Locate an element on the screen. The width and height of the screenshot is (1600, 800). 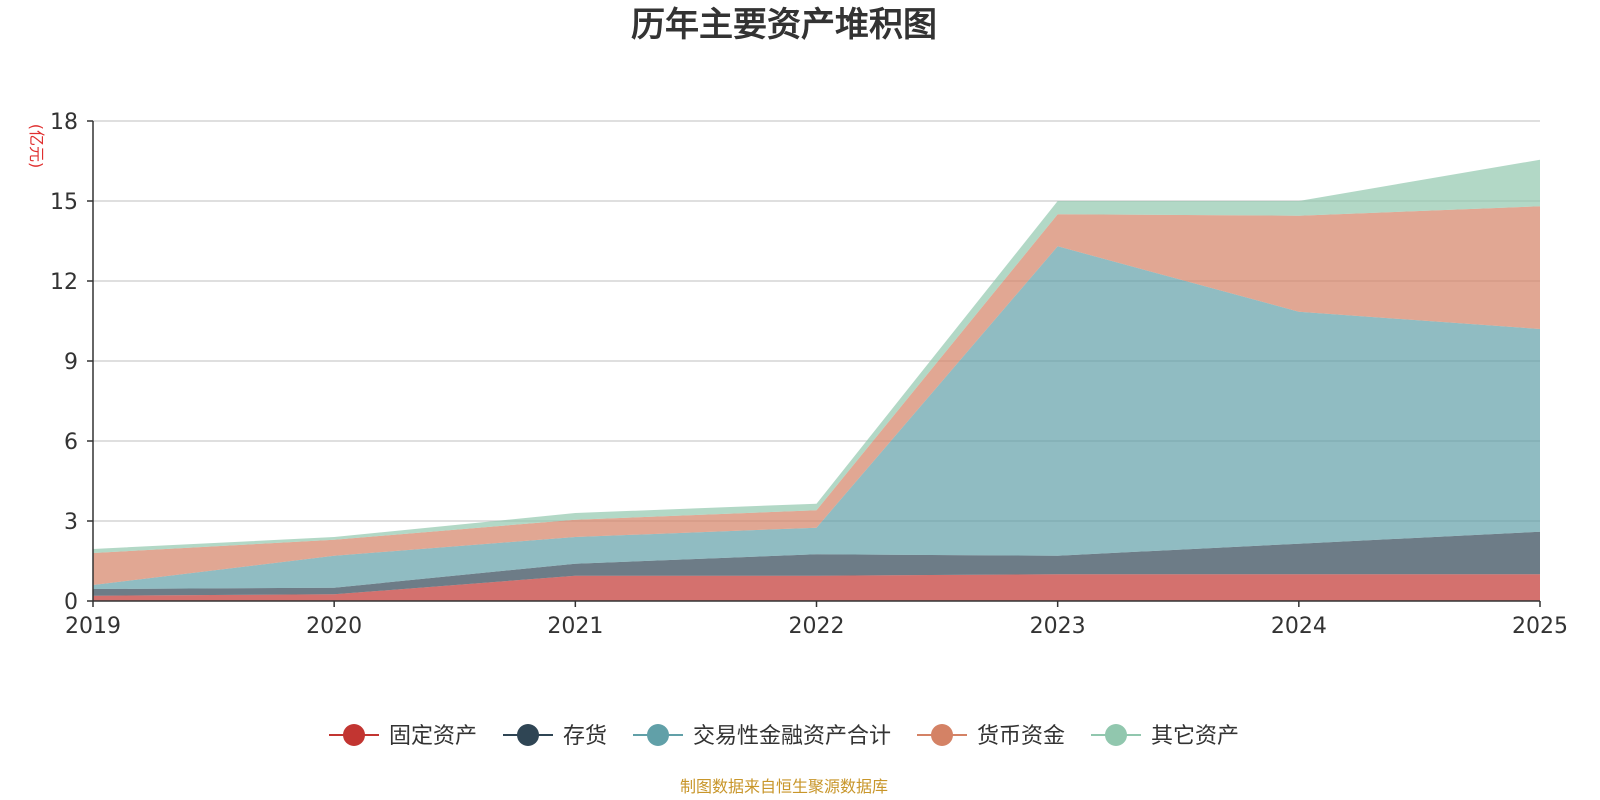
y-tick-label: 18 is located at coordinates (64, 122).